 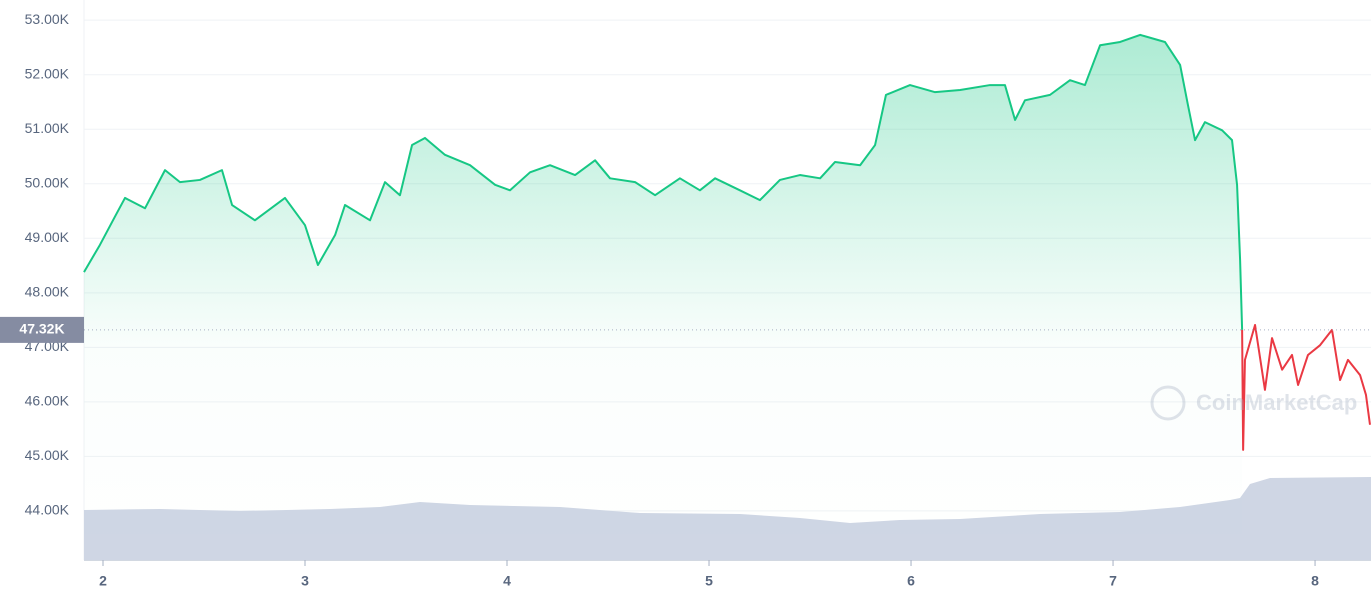 What do you see at coordinates (709, 581) in the screenshot?
I see `x-tick-label: 5` at bounding box center [709, 581].